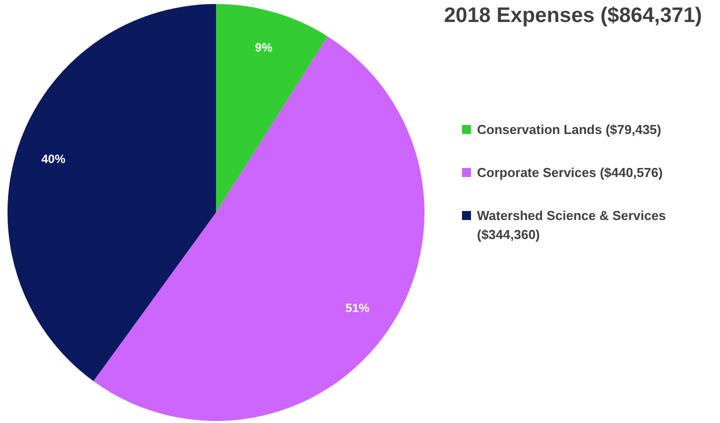 The image size is (720, 423). What do you see at coordinates (569, 130) in the screenshot?
I see `legend-label: Conservation Lands ($79,435)` at bounding box center [569, 130].